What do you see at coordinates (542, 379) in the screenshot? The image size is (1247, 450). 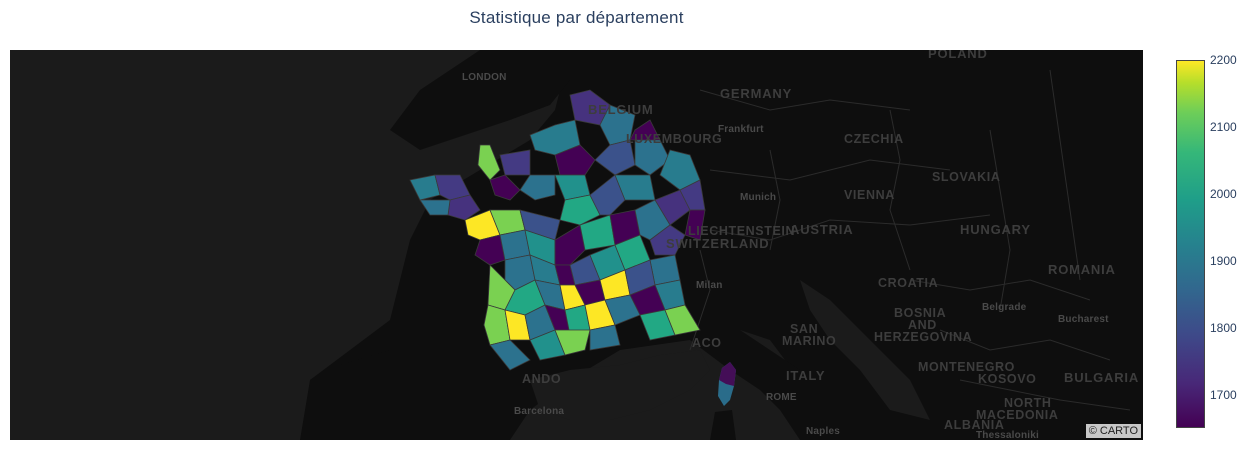 I see `label-andorra: ANDO` at bounding box center [542, 379].